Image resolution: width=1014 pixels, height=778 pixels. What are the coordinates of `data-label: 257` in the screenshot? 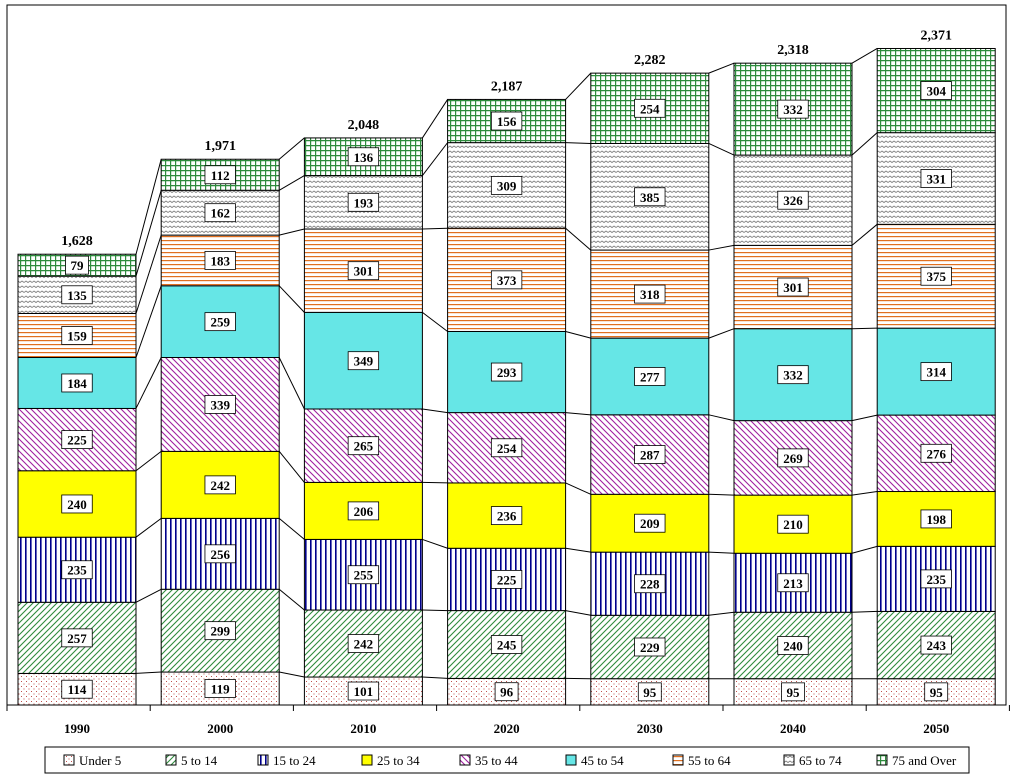 It's located at (77, 638).